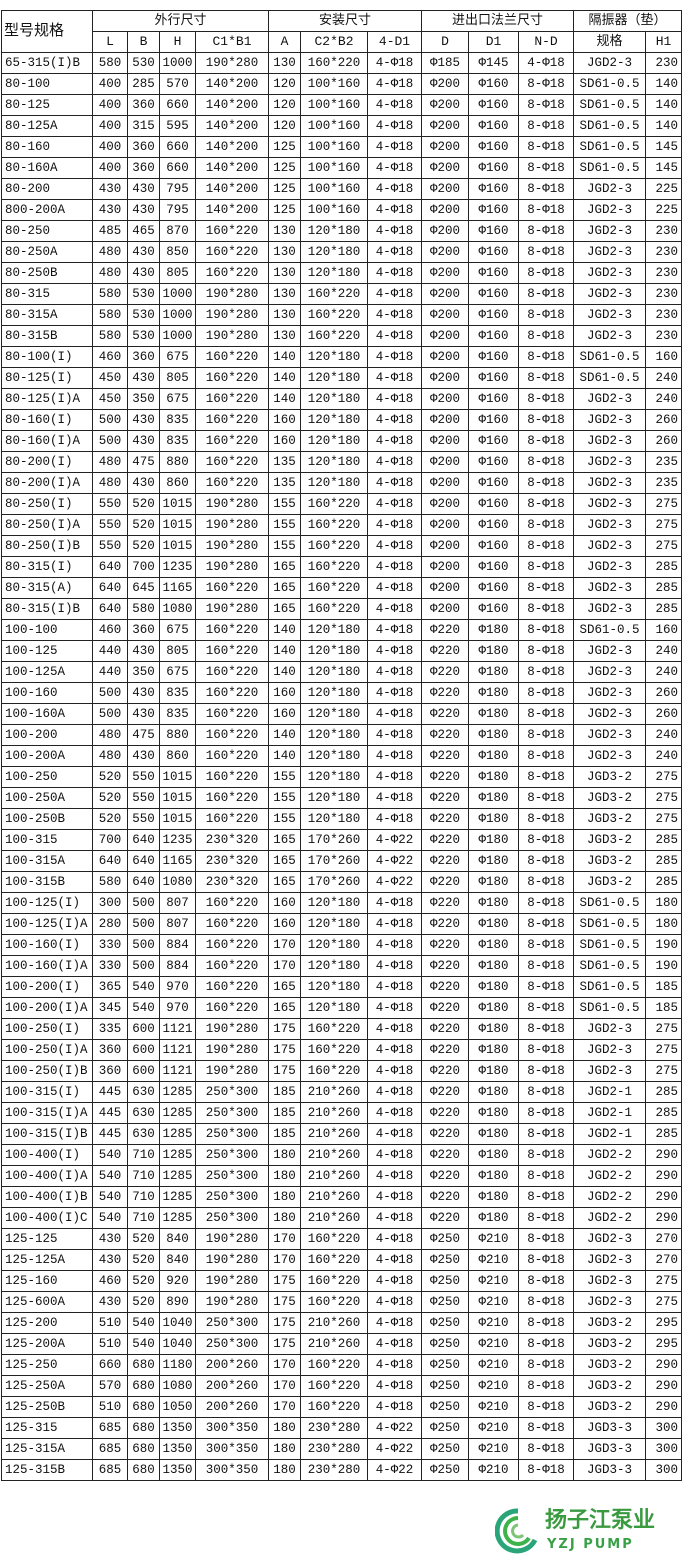  Describe the element at coordinates (345, 21) in the screenshot. I see `header-install-dimensions: 安装尺寸` at that location.